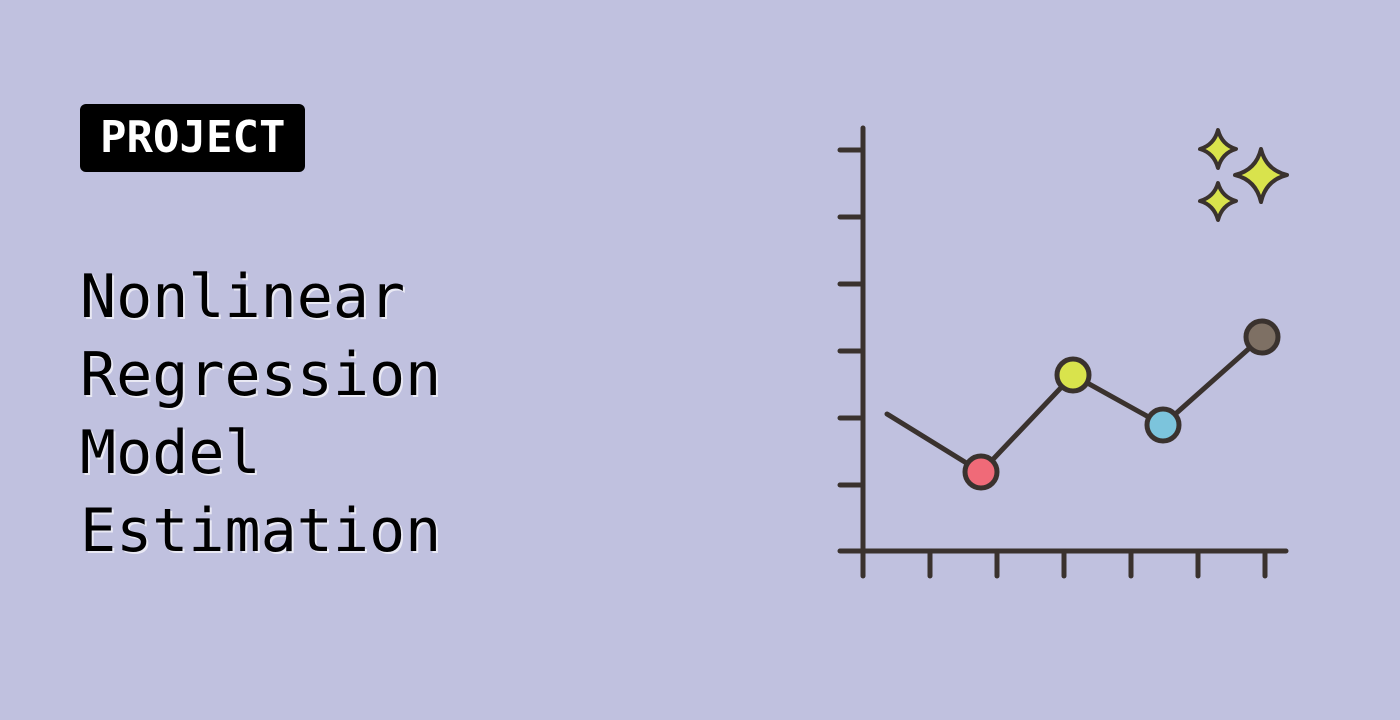 The height and width of the screenshot is (720, 1400). Describe the element at coordinates (1218, 201) in the screenshot. I see `sparkle-small-bottom` at that location.